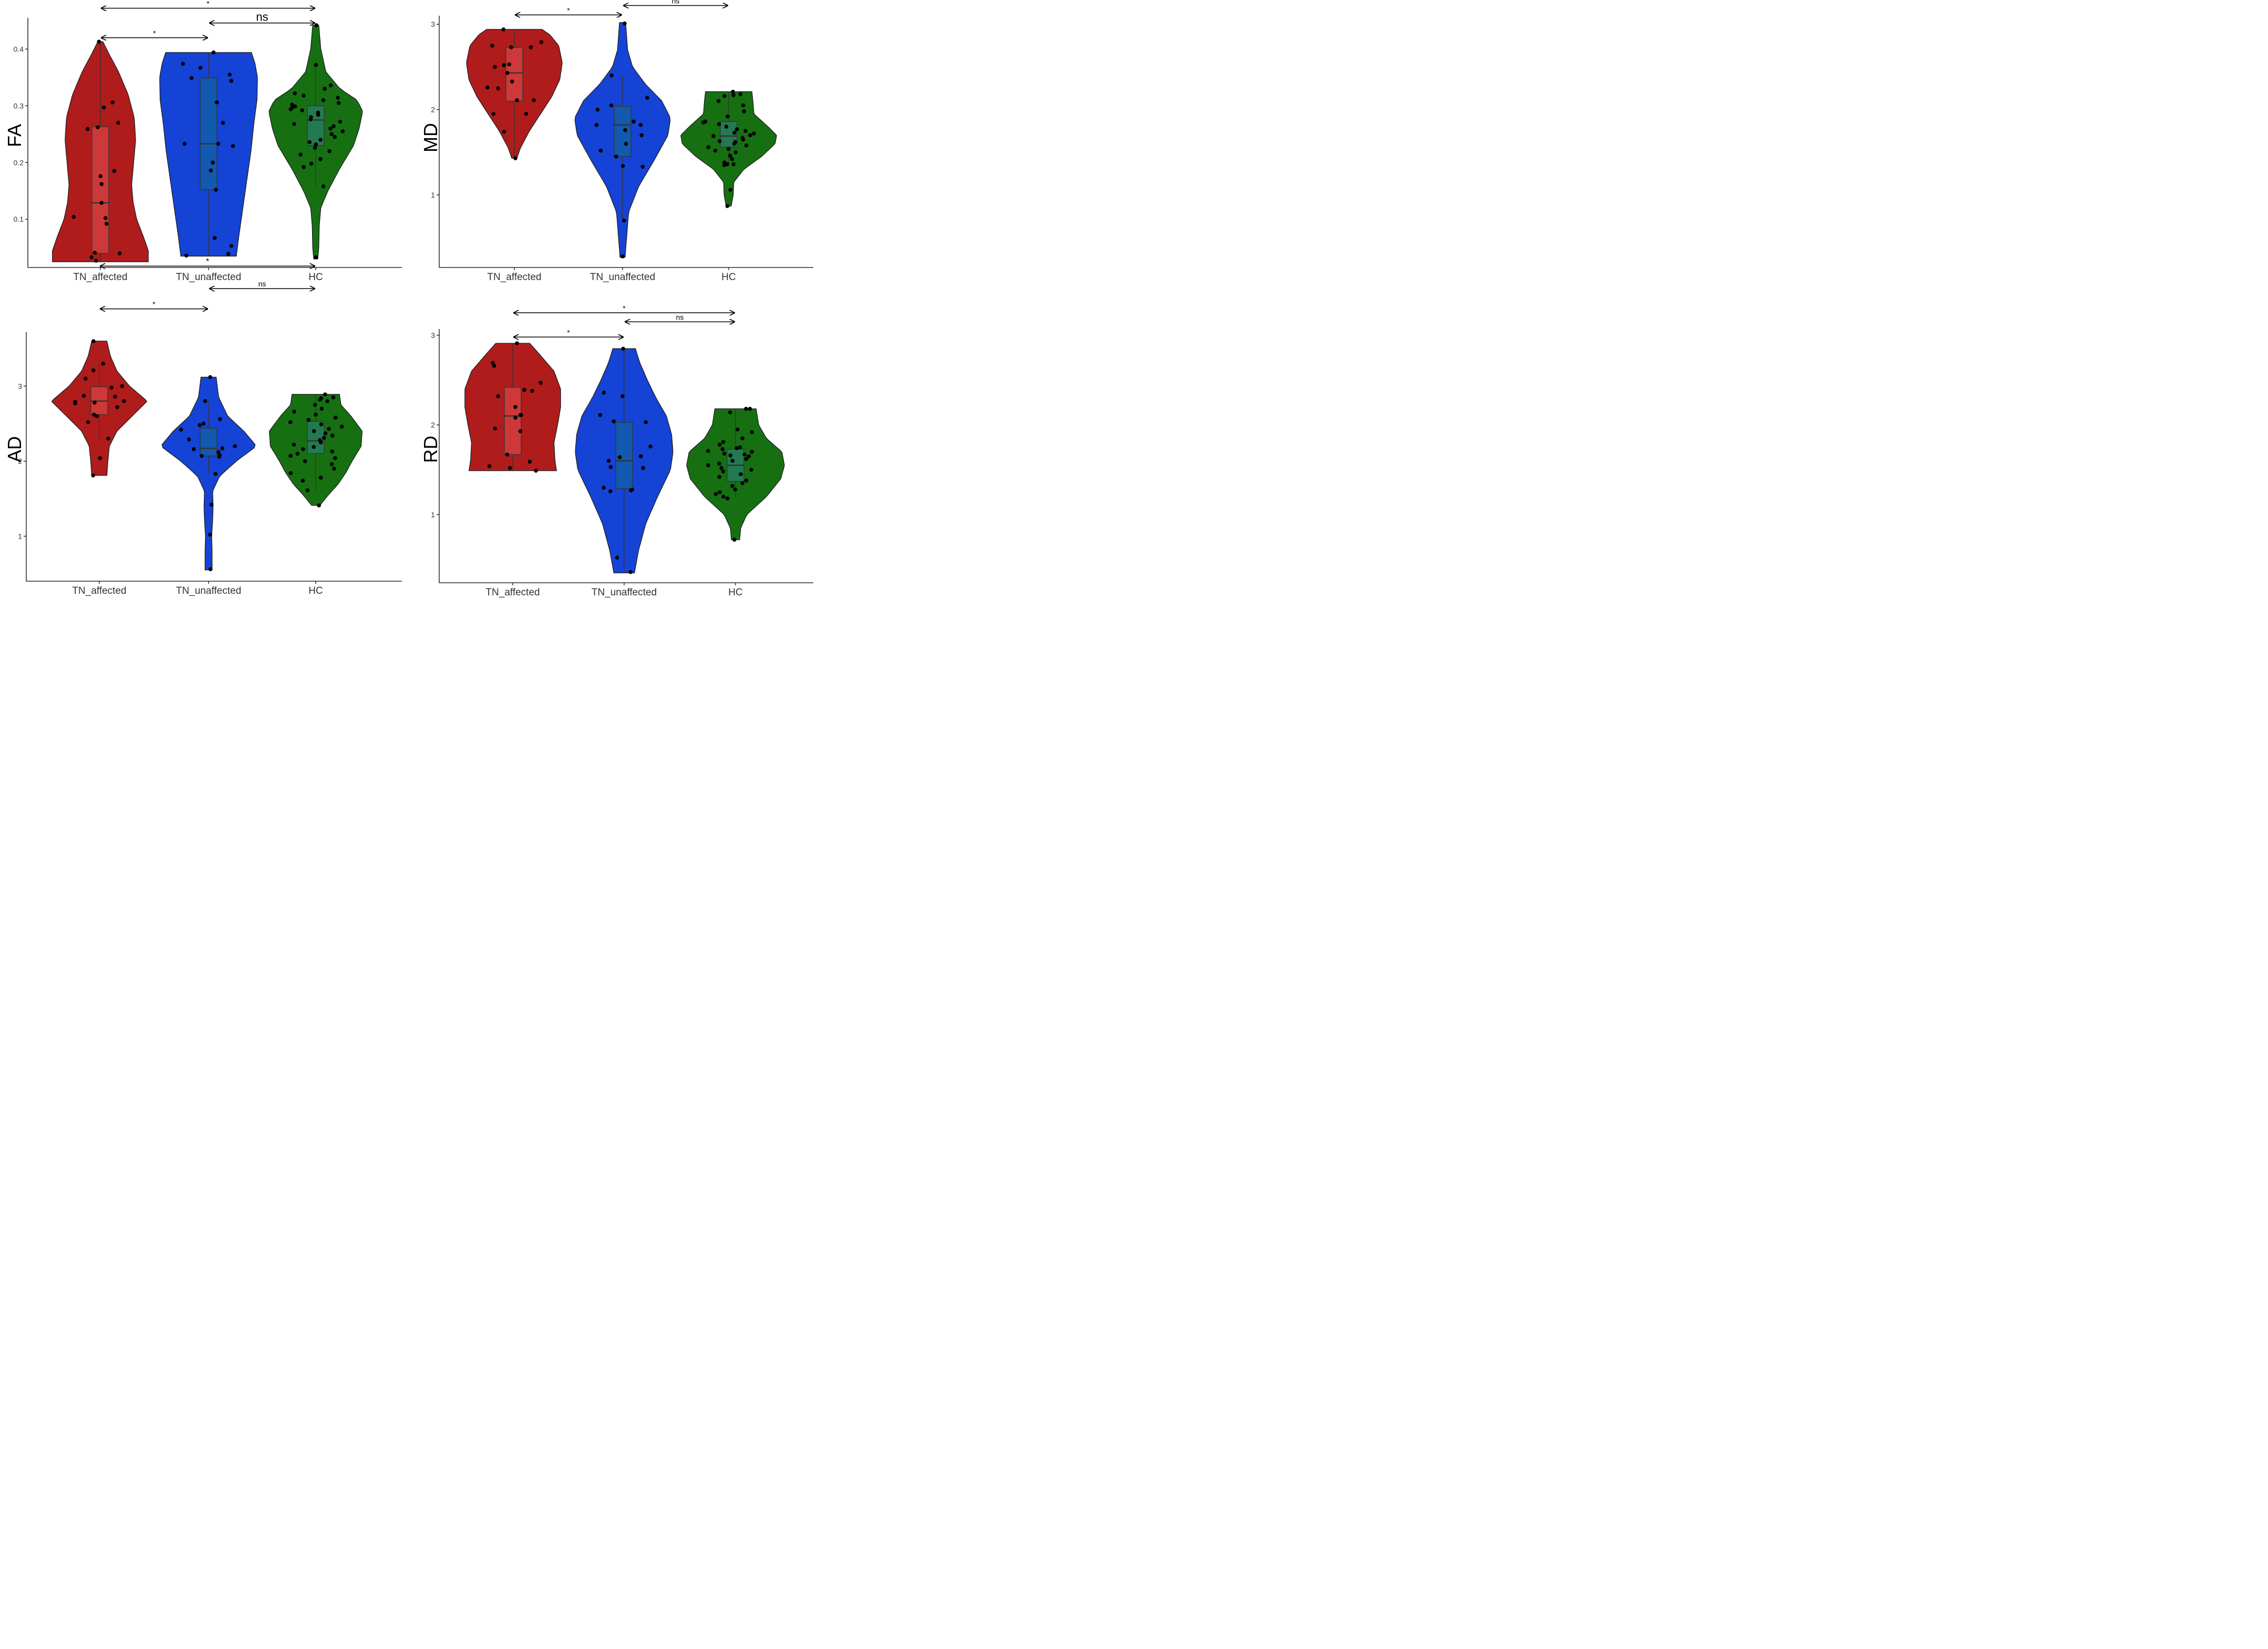  What do you see at coordinates (19, 105) in the screenshot?
I see `y-tick-label: 0.3` at bounding box center [19, 105].